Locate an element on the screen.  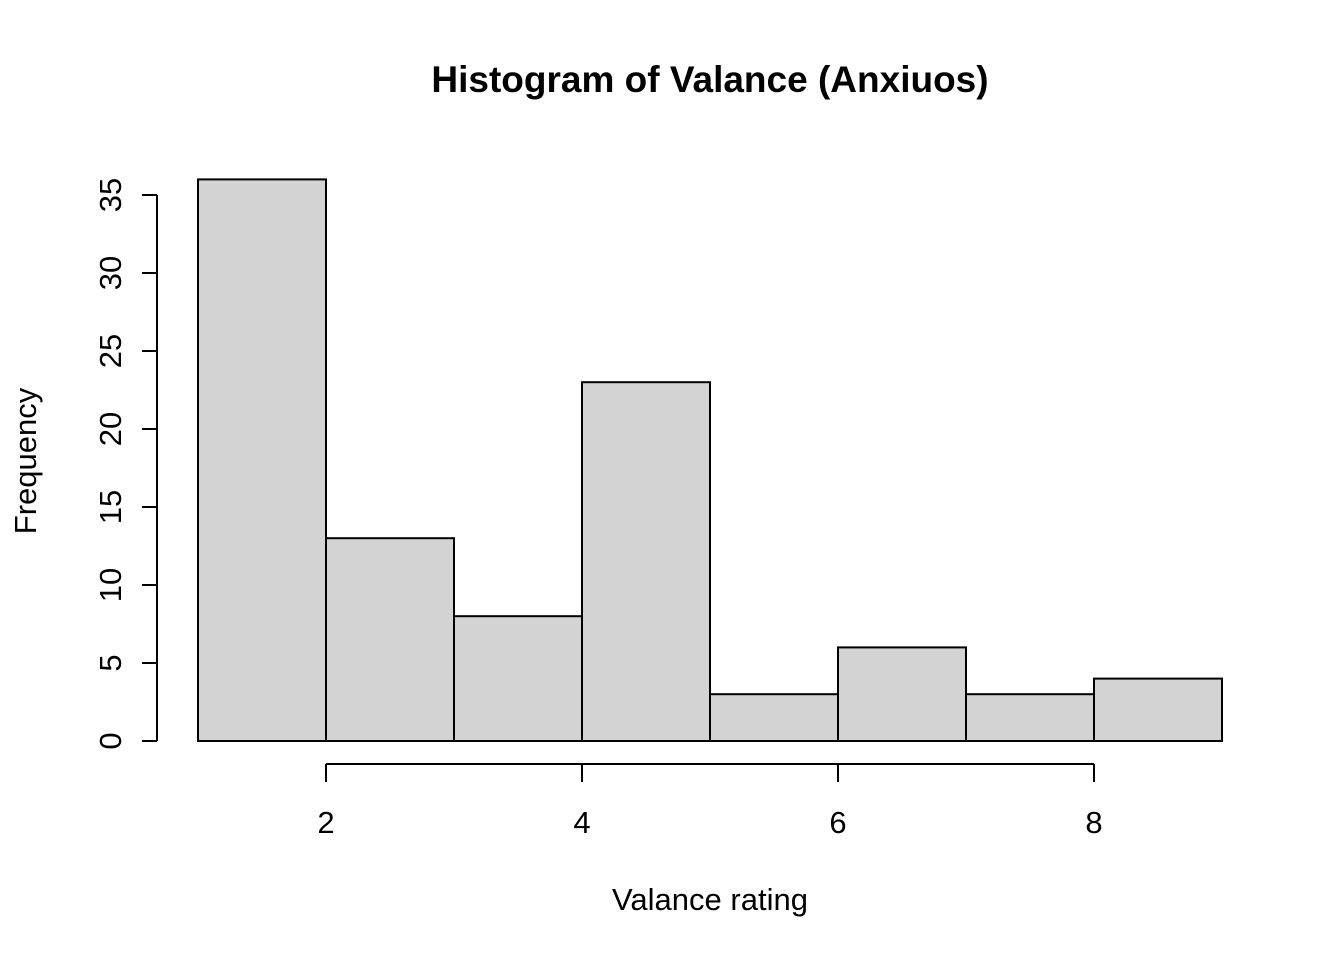
y-axis: 0 5 10 15 20 25 30 35 is located at coordinates (125, 464).